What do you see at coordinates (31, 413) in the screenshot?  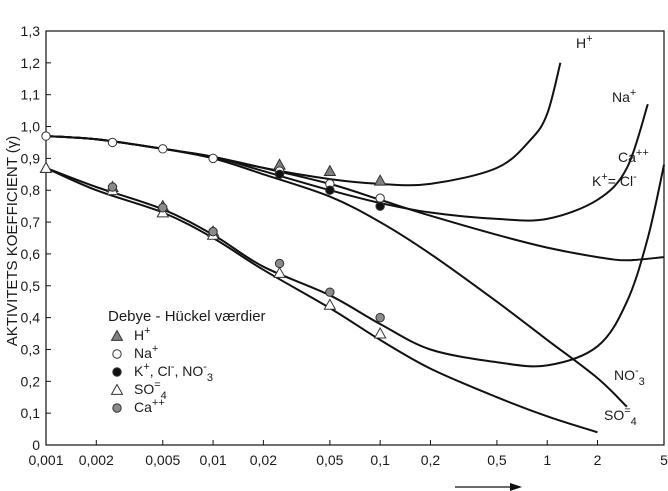 I see `y-tick-label: 0,1` at bounding box center [31, 413].